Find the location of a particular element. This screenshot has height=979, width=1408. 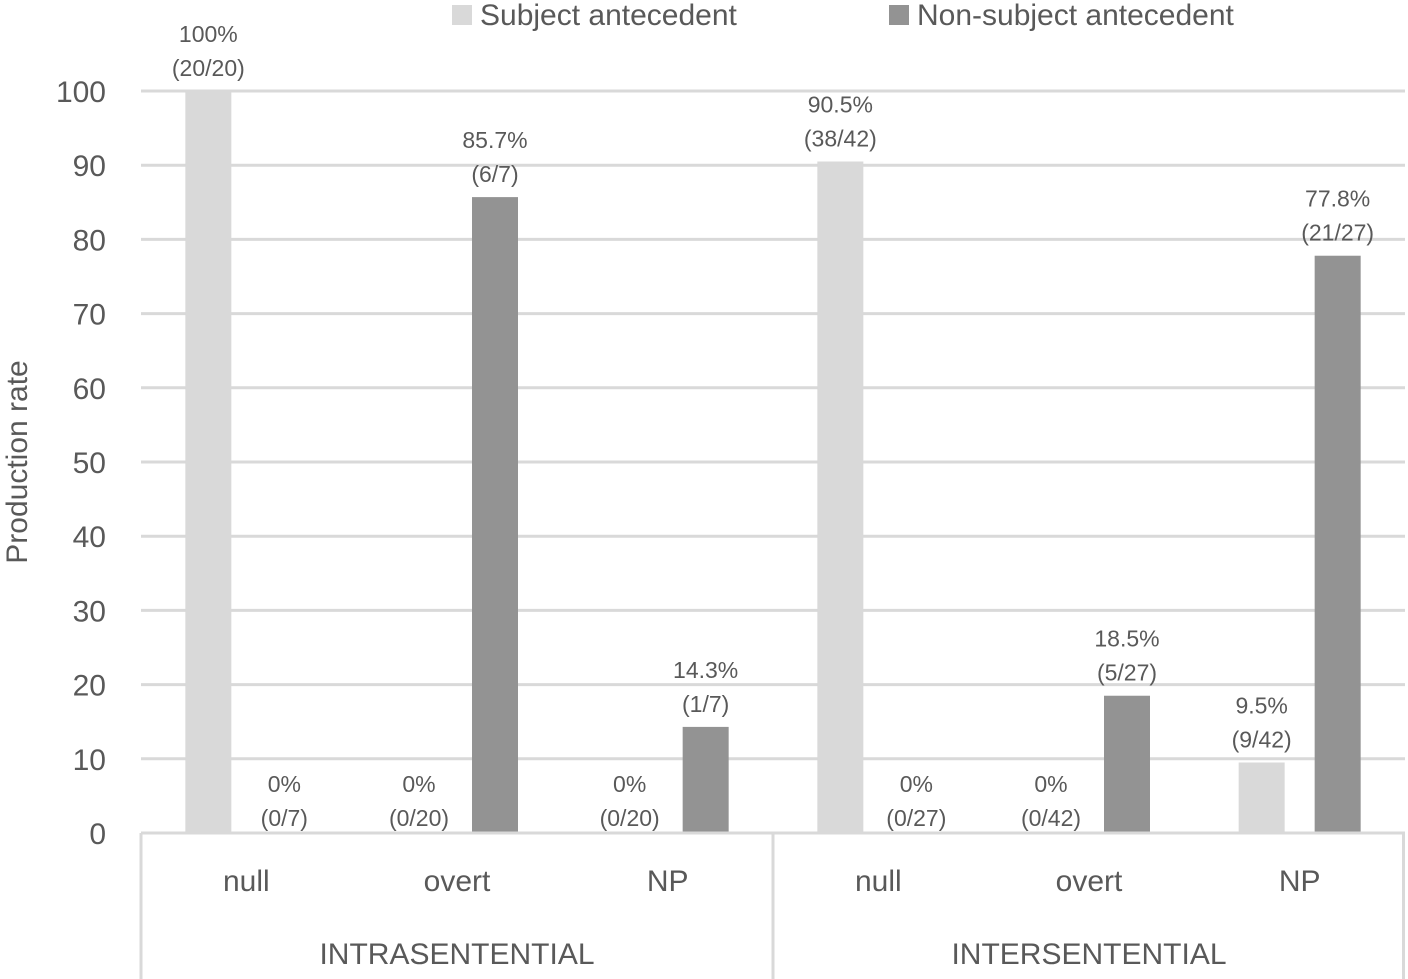

y-tick-label: 100 is located at coordinates (81, 92).